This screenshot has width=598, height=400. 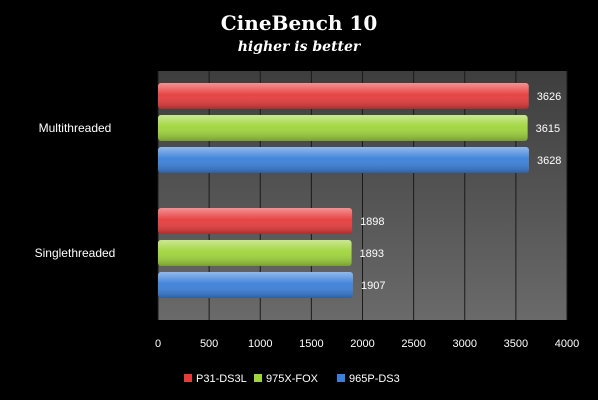 I want to click on legend: P31-DS3L 975X-FOX 965P-DS3, so click(x=292, y=379).